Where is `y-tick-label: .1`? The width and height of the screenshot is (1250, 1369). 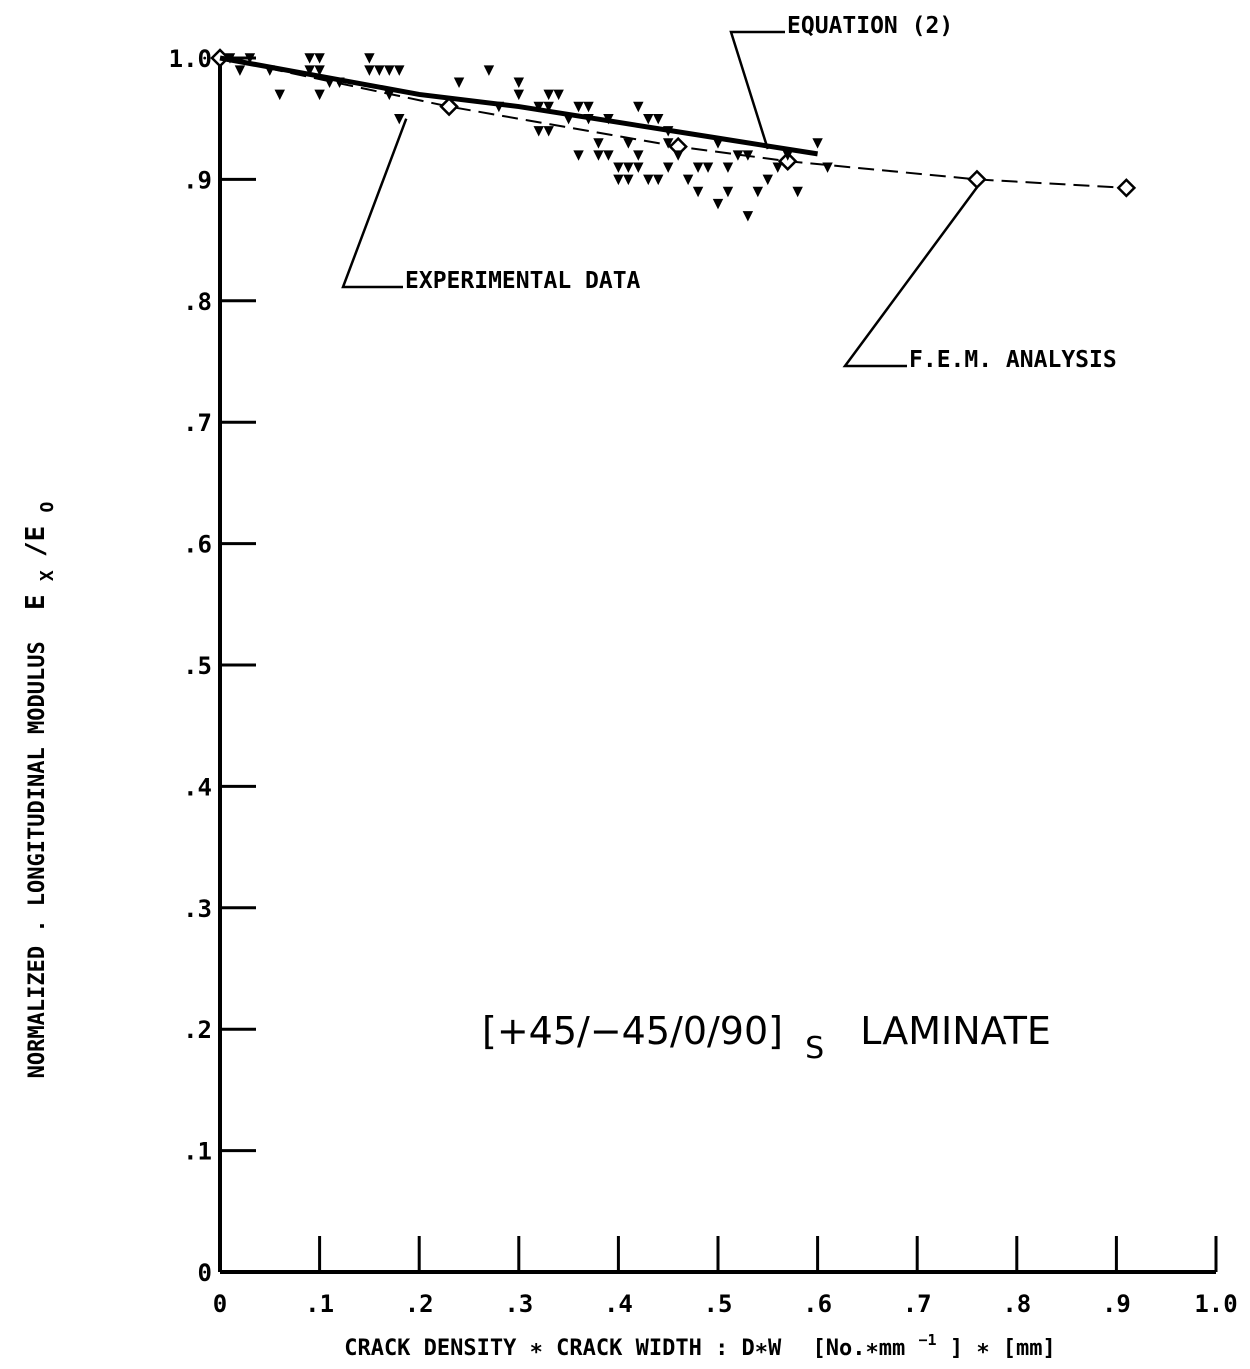 y-tick-label: .1 is located at coordinates (197, 1152).